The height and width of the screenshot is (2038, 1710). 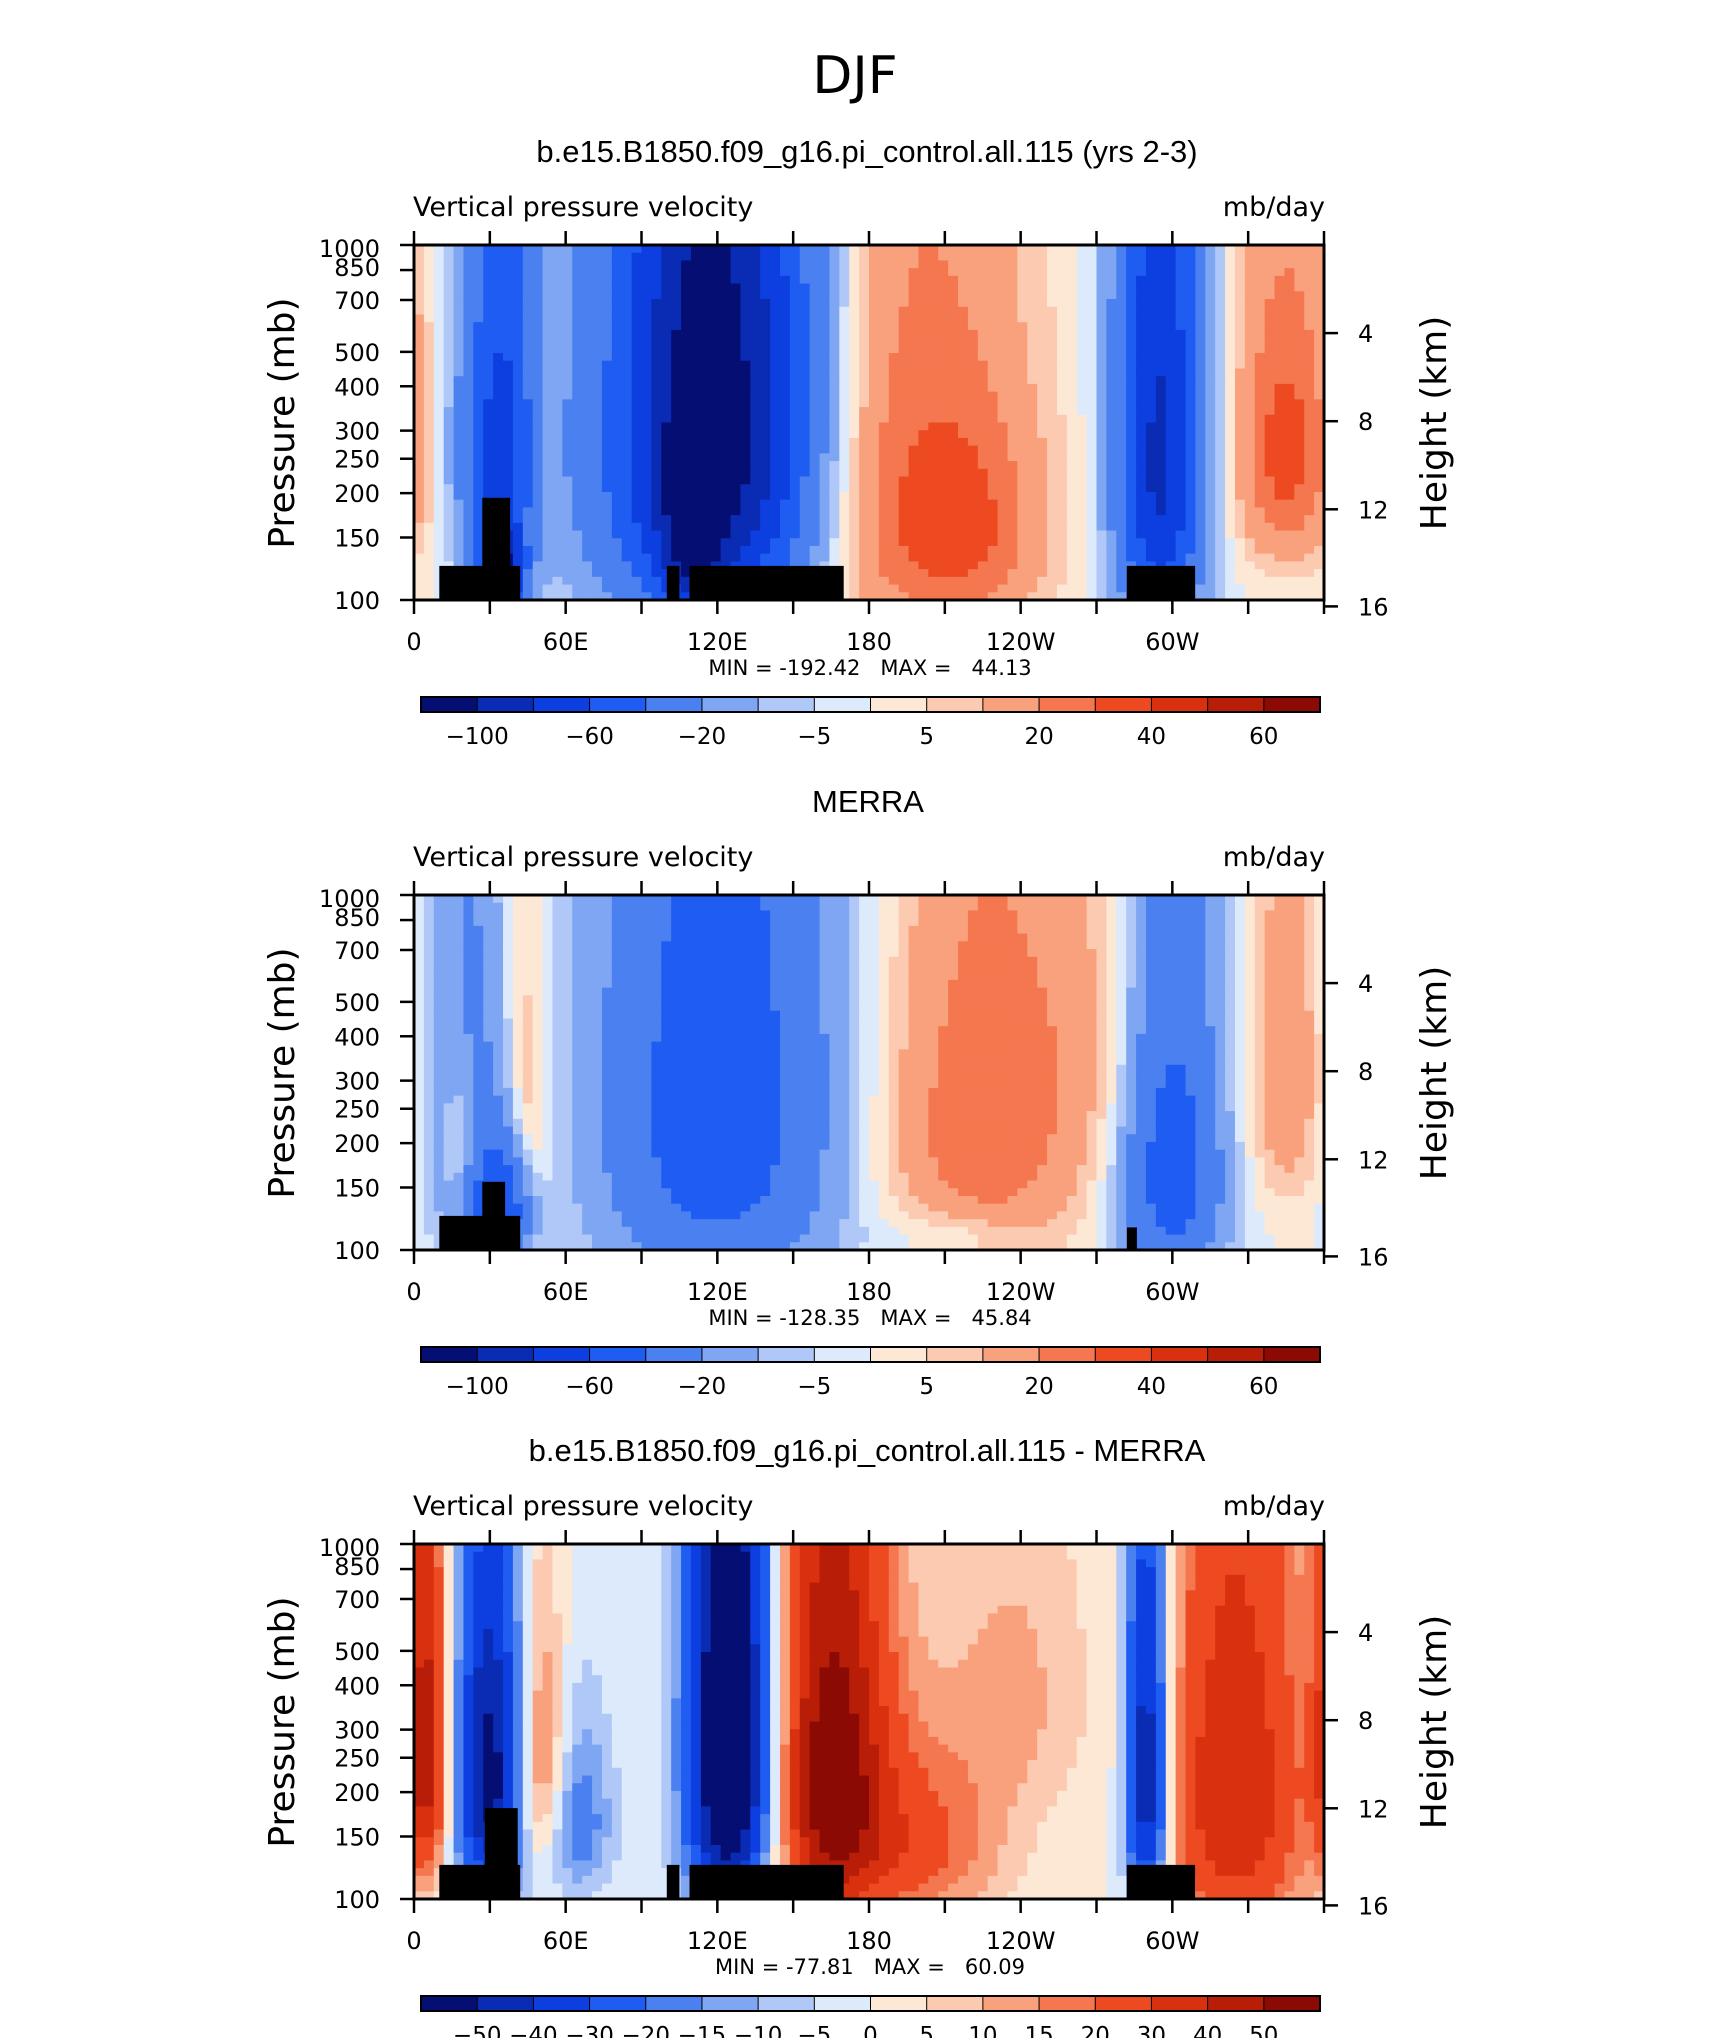 I want to click on panel-2-ylabel: Pressure (mb), so click(x=282, y=1072).